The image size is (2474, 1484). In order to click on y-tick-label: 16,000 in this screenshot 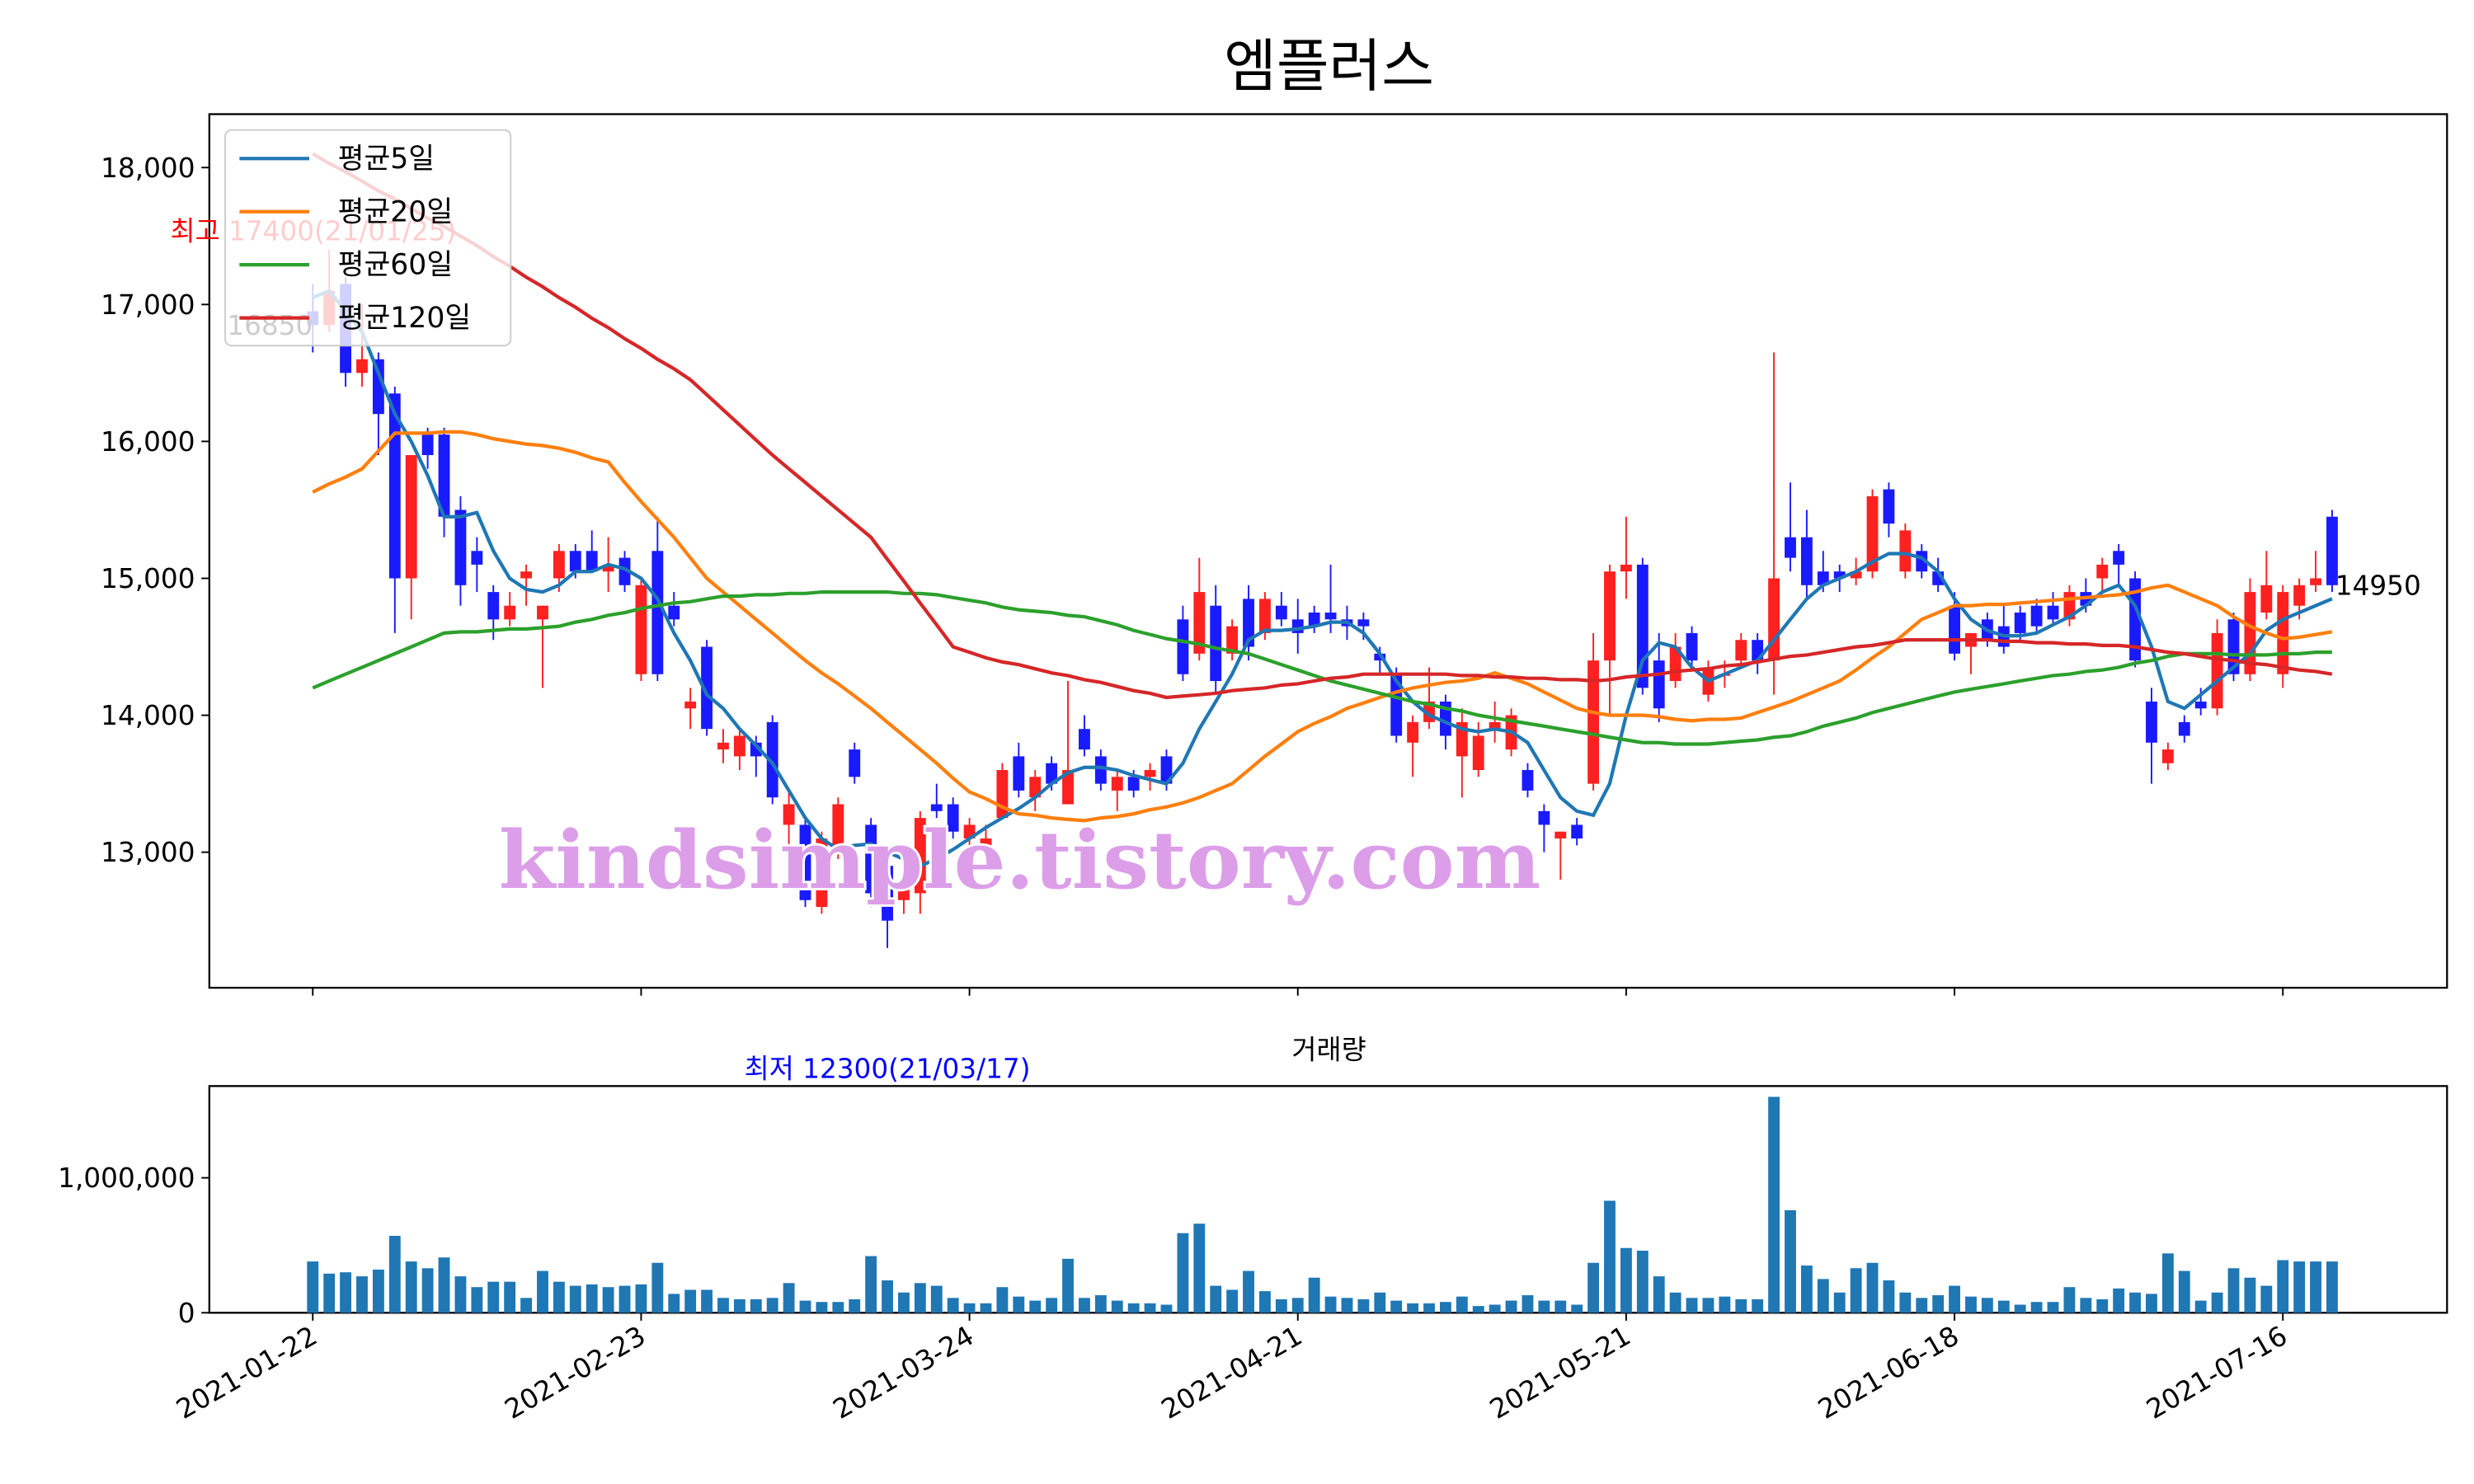, I will do `click(148, 442)`.